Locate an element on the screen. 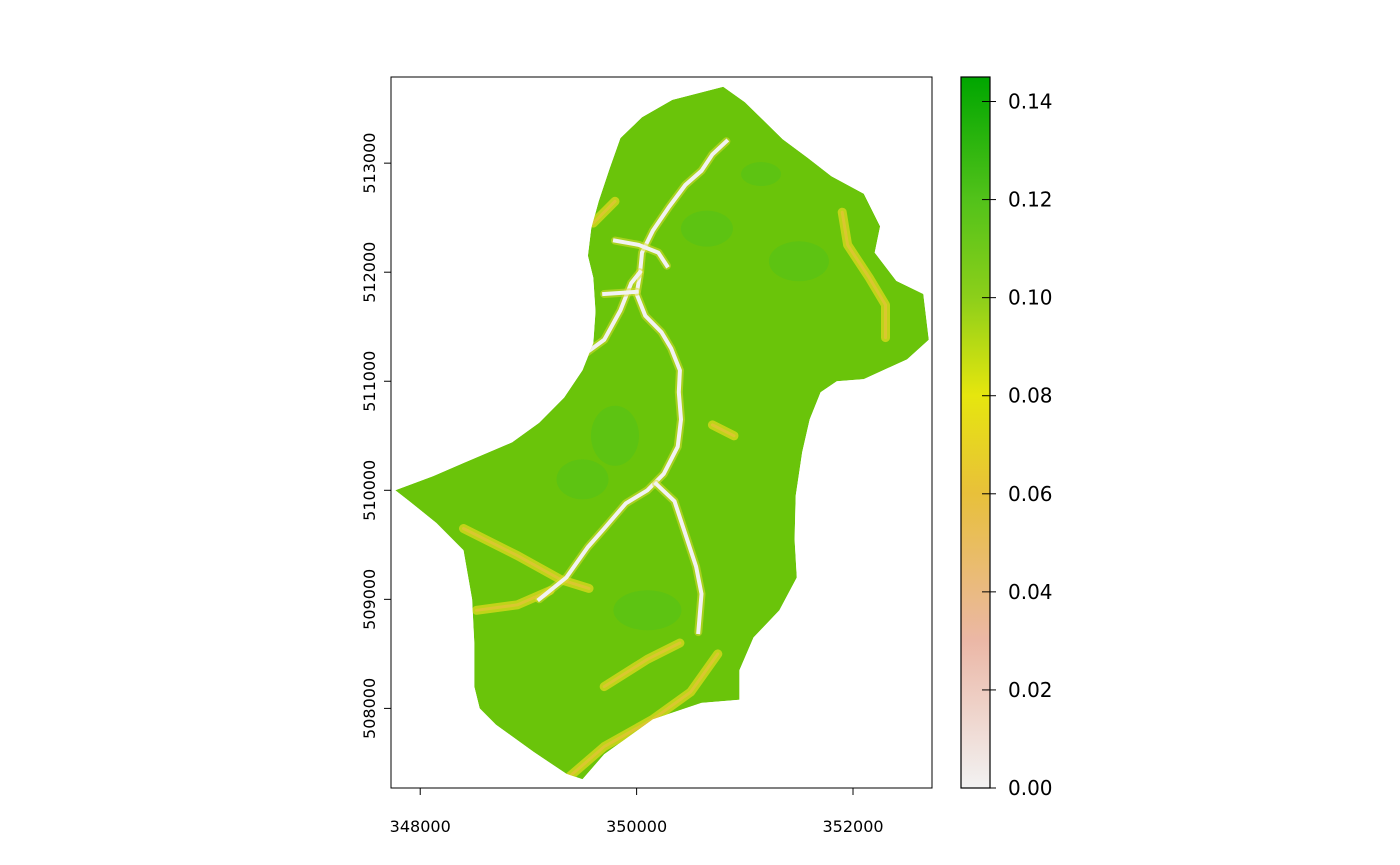  legend-tick-label: 0.04 is located at coordinates (1030, 592).